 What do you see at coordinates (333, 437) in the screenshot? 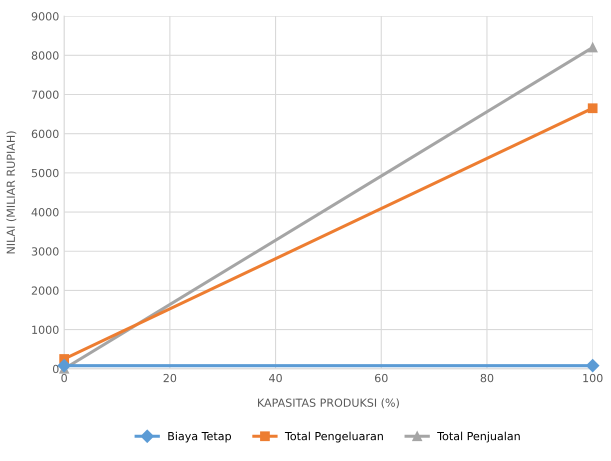
I see `legend-label: Total Pengeluaran` at bounding box center [333, 437].